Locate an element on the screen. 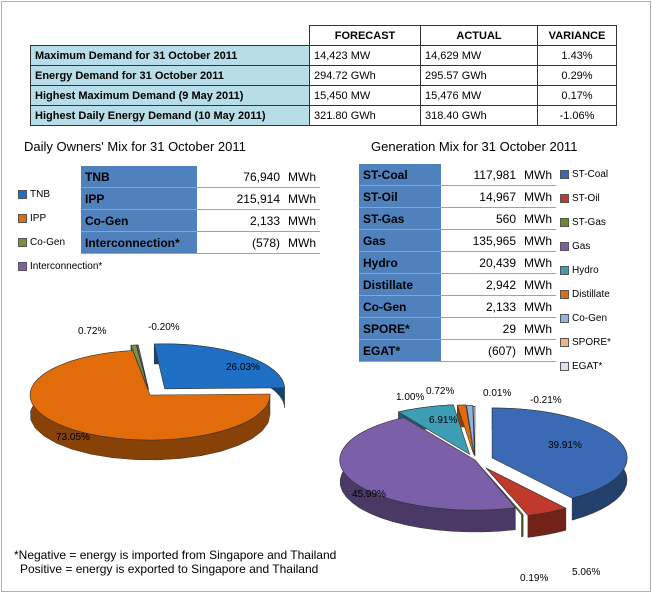  generation-row: Co-Gen 2,133 MWh is located at coordinates (457, 306).